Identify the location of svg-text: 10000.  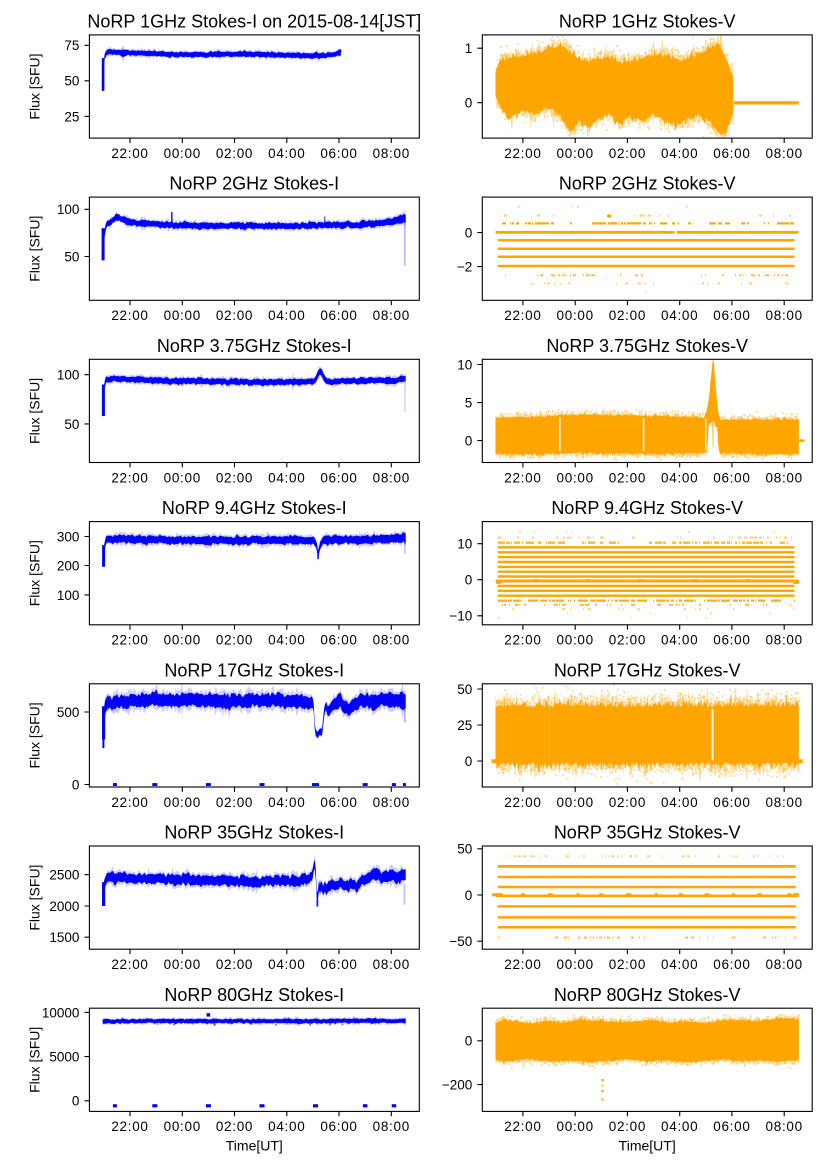
(61, 1012).